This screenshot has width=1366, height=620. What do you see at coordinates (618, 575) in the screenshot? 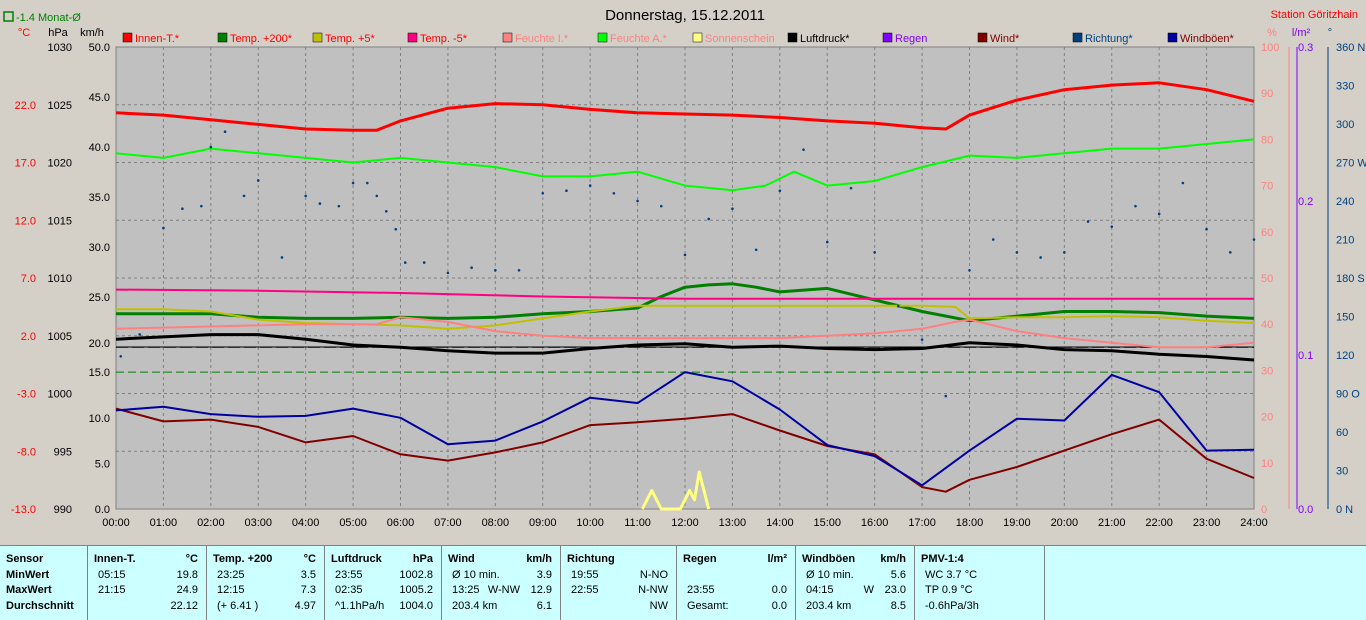
I see `stats-cell: 19:55 N-NO` at bounding box center [618, 575].